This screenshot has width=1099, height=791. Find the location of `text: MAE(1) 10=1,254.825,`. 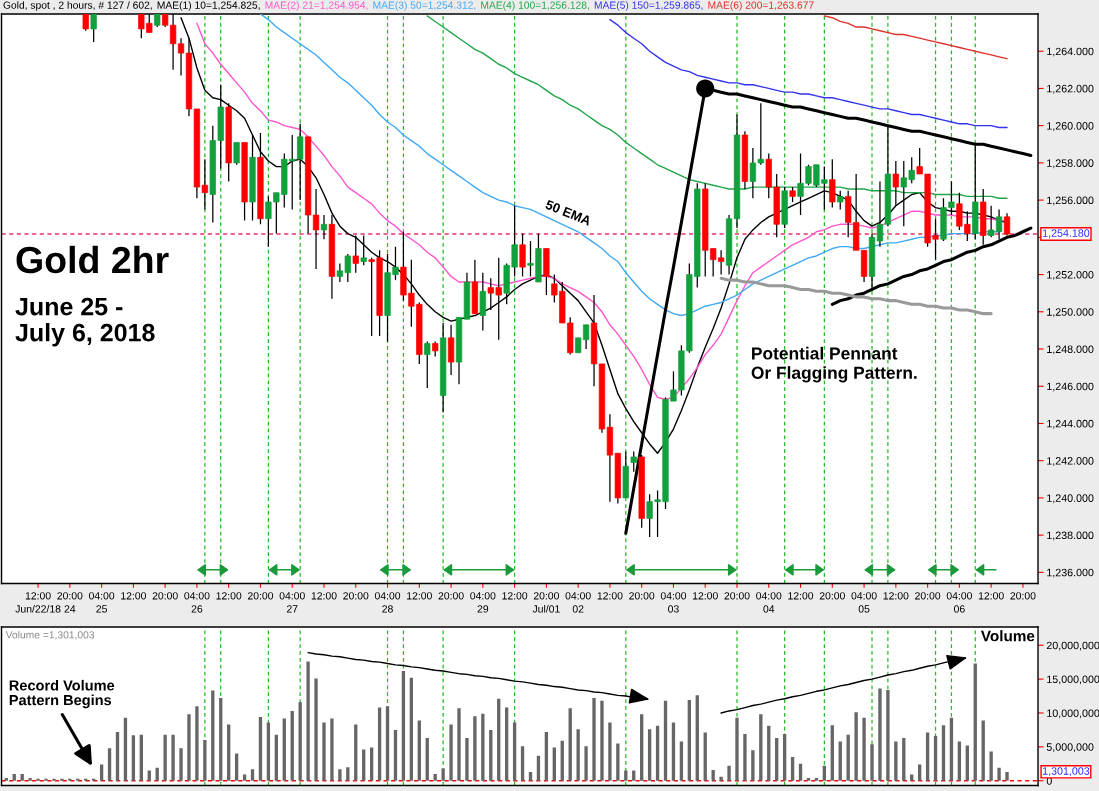

text: MAE(1) 10=1,254.825, is located at coordinates (208, 6).